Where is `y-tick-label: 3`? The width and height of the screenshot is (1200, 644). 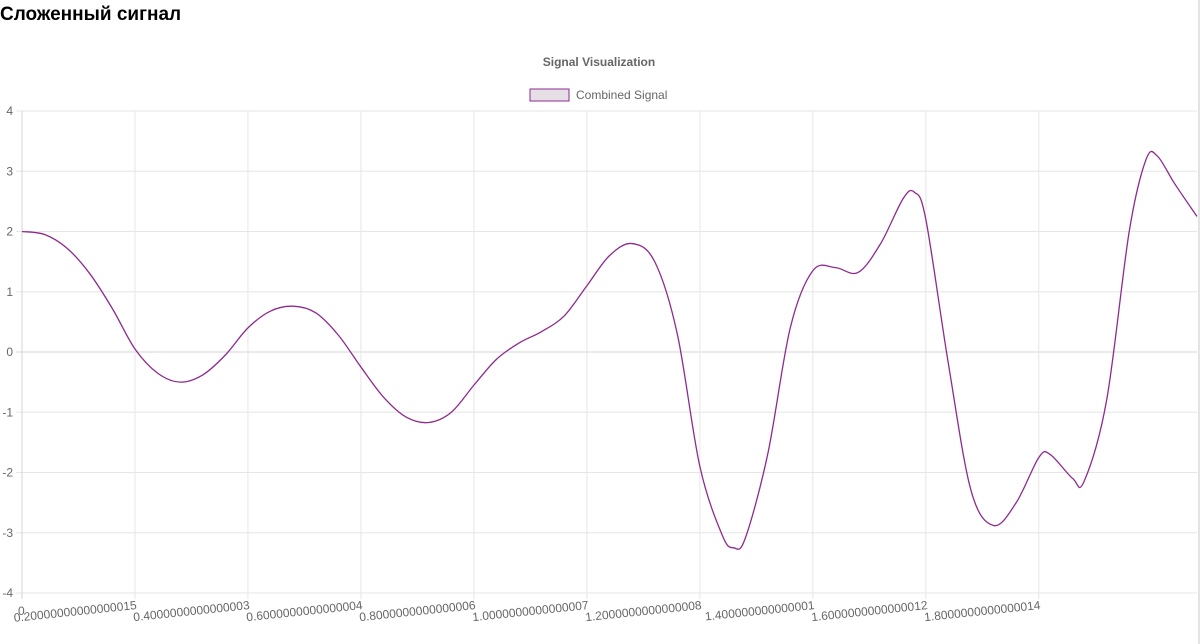
y-tick-label: 3 is located at coordinates (9, 171).